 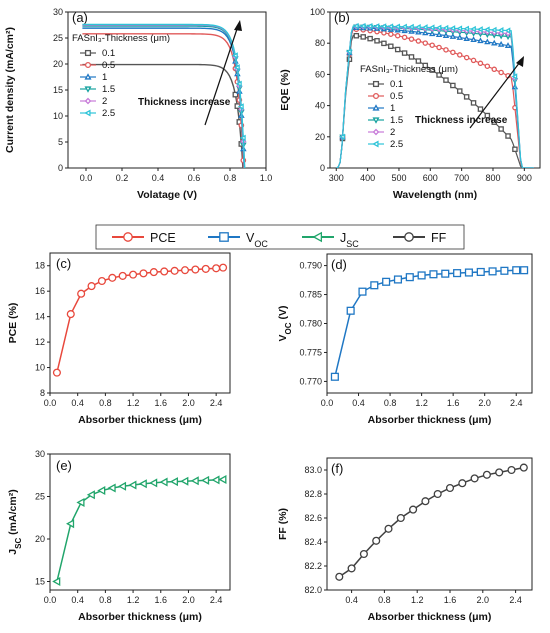 I want to click on y-tick-label: 0.780, so click(x=310, y=324).